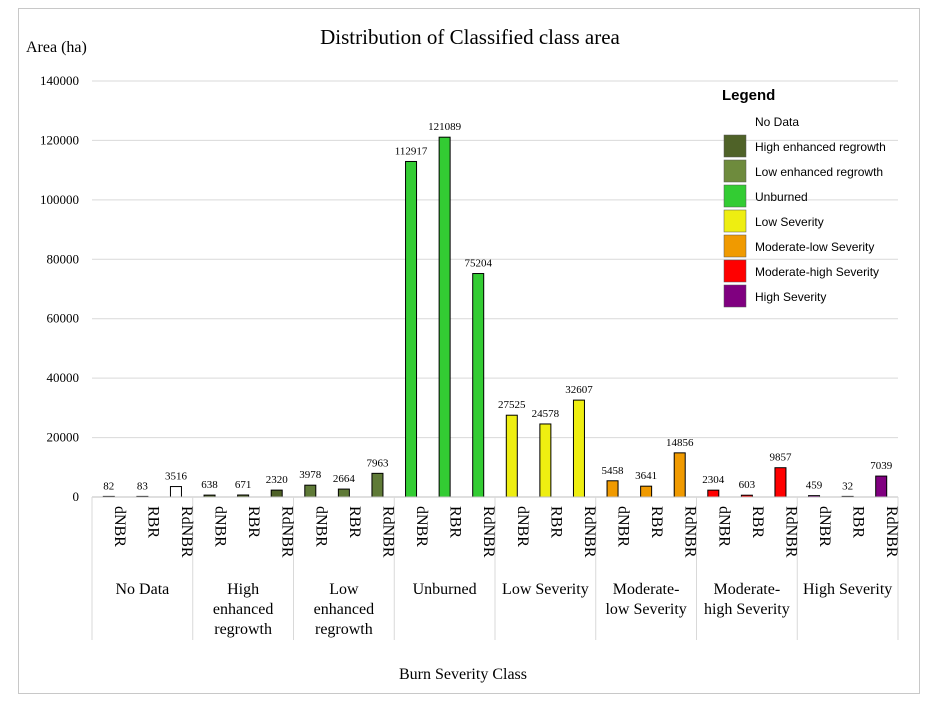 The width and height of the screenshot is (927, 704). I want to click on x-category-label: Low, so click(344, 589).